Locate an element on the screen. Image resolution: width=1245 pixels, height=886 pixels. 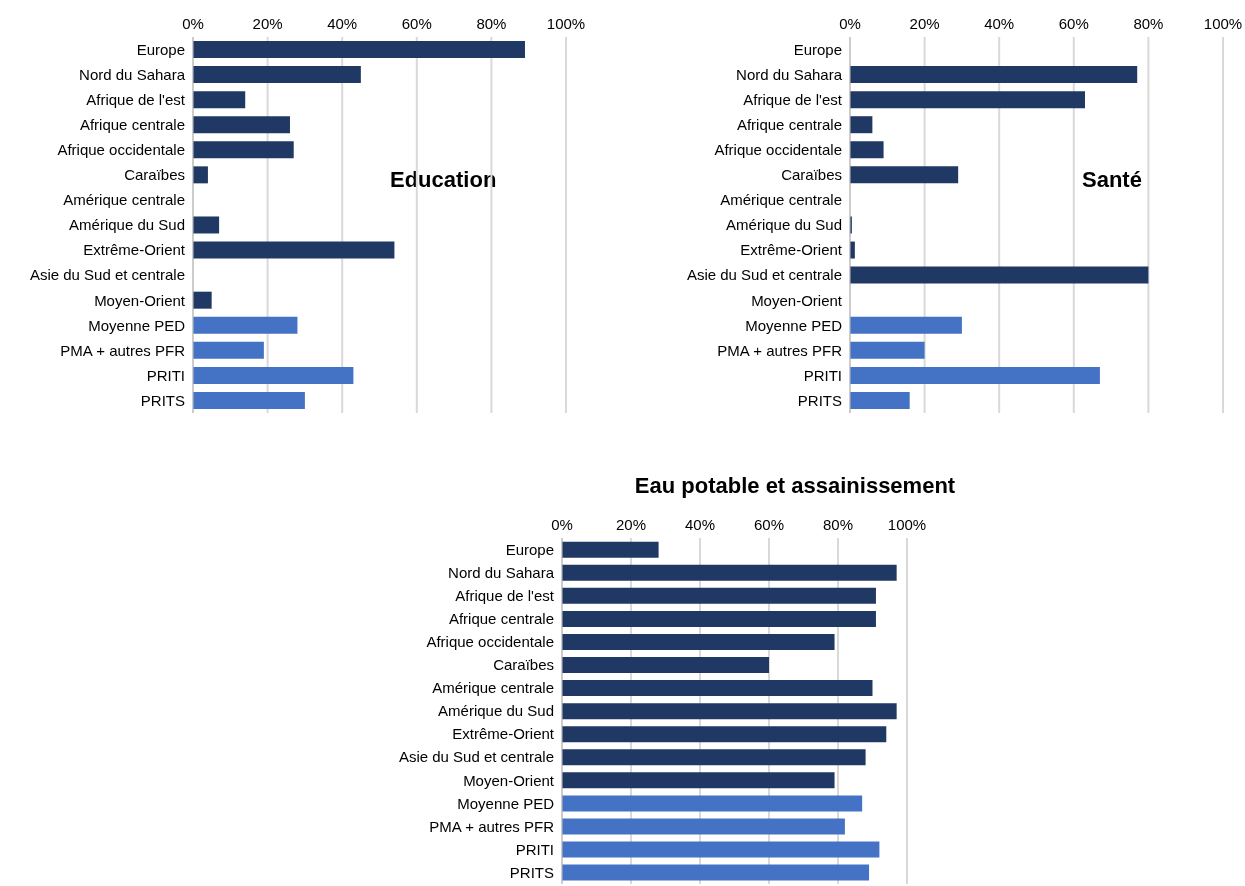
chart-title: Eau potable et assainissement is located at coordinates (795, 486).